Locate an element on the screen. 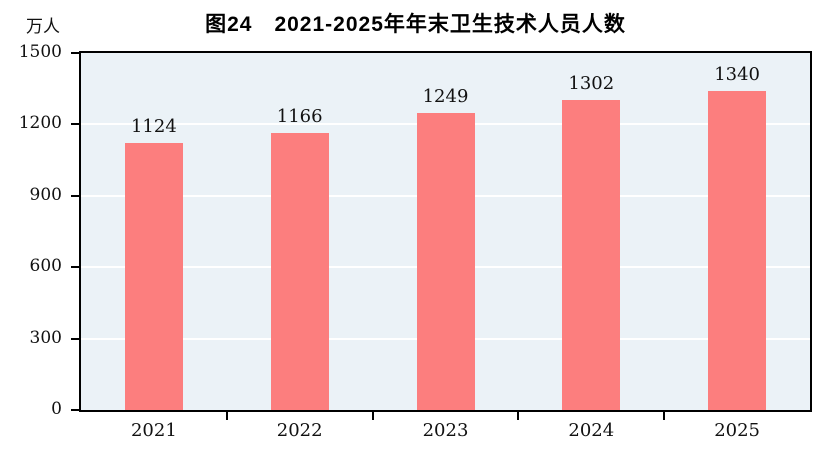 This screenshot has height=455, width=831. x-tick-label-2025: 2025 is located at coordinates (737, 430).